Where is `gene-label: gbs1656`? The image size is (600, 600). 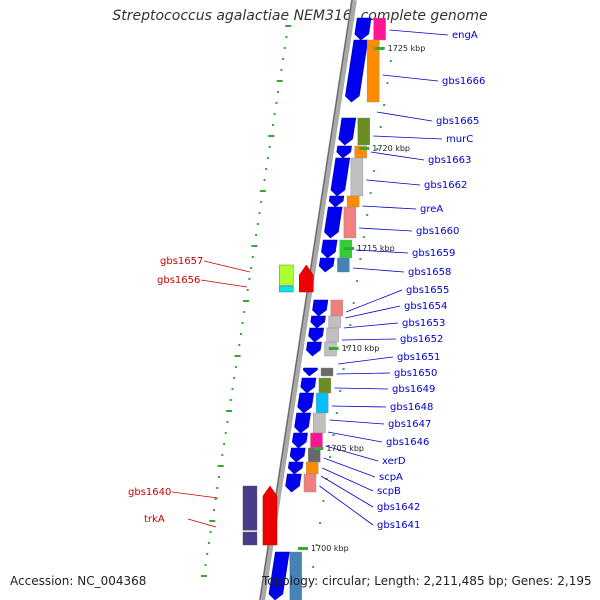
gene-label: gbs1656 is located at coordinates (178, 280).